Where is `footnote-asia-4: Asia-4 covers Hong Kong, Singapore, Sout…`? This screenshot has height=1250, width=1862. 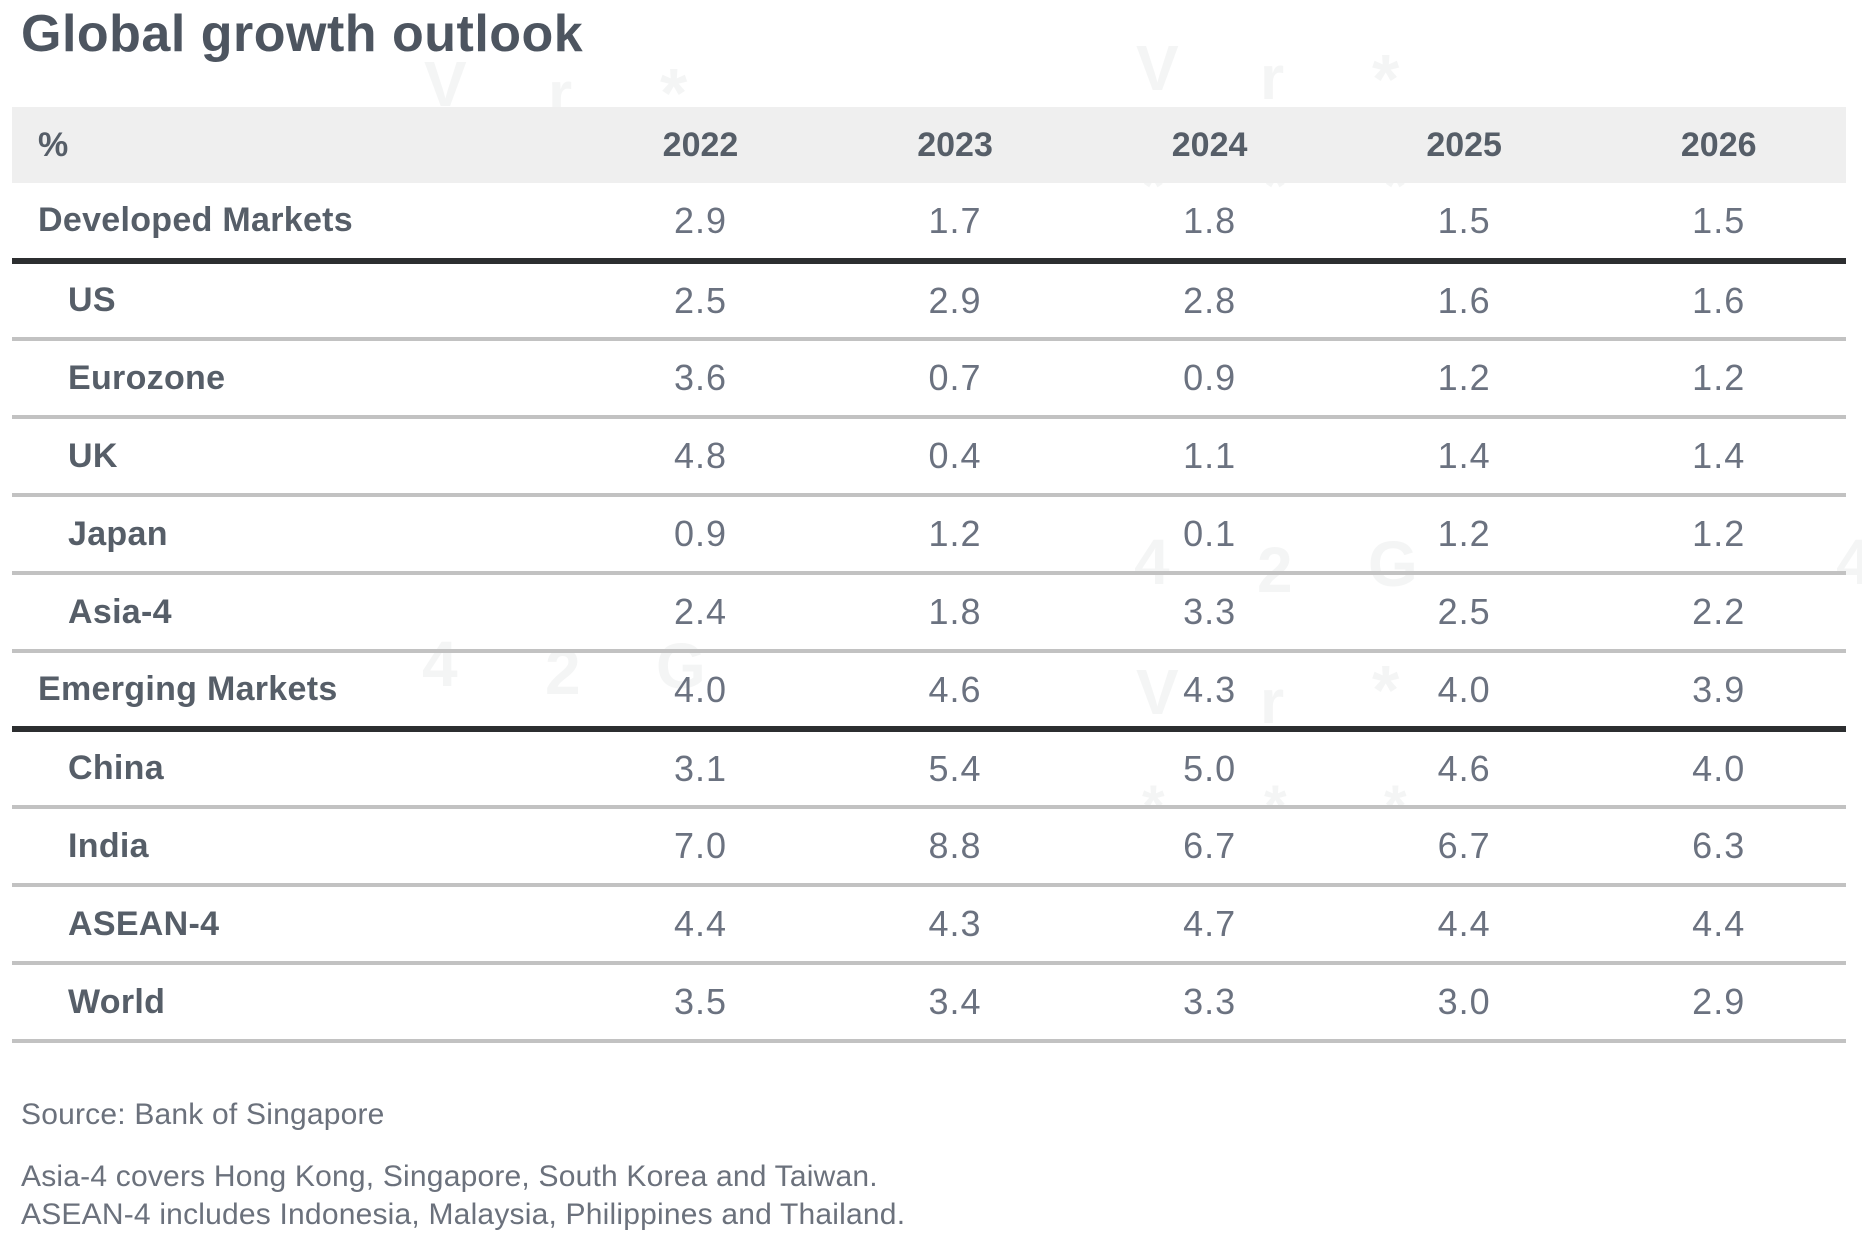
footnote-asia-4: Asia-4 covers Hong Kong, Singapore, Sout… is located at coordinates (449, 1176).